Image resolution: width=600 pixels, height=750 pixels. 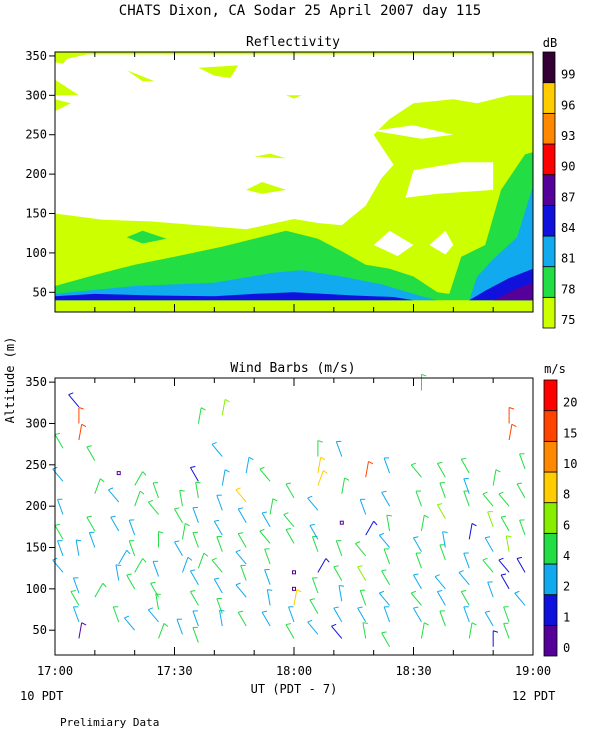 What do you see at coordinates (294, 588) in the screenshot?
I see `wind-barb-calm` at bounding box center [294, 588].